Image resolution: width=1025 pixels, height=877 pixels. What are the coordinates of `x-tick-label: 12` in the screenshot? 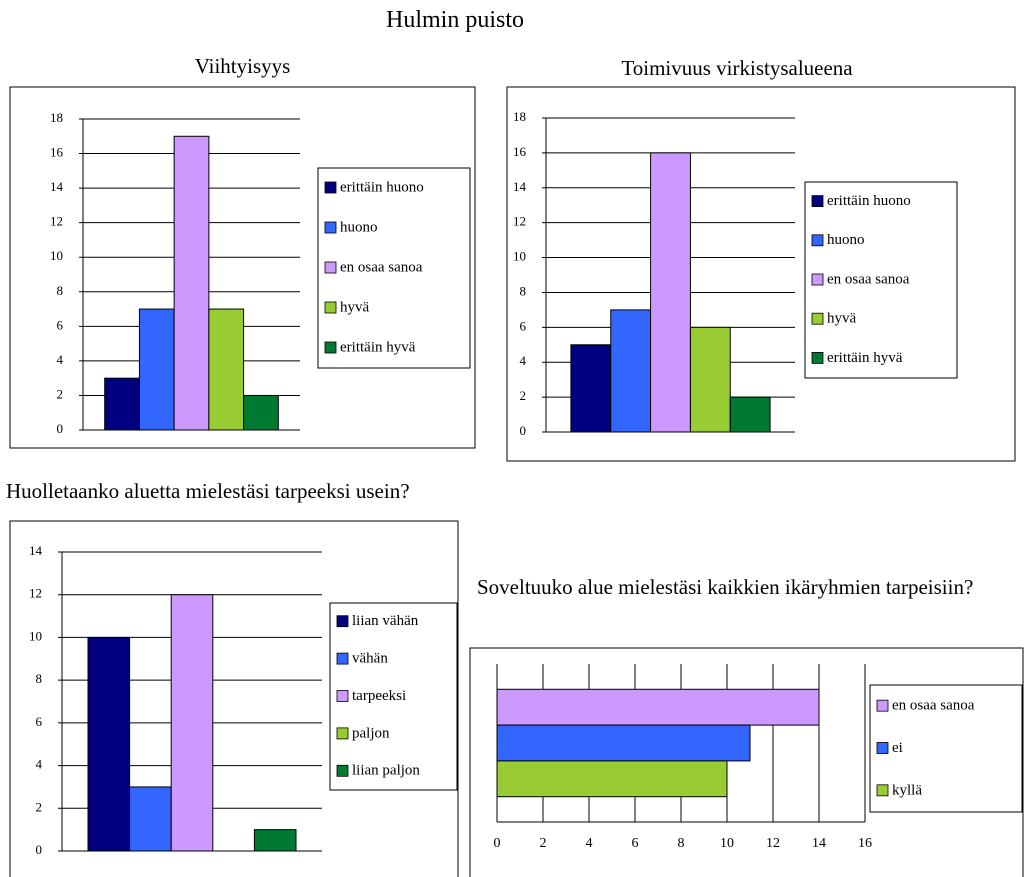 It's located at (773, 843).